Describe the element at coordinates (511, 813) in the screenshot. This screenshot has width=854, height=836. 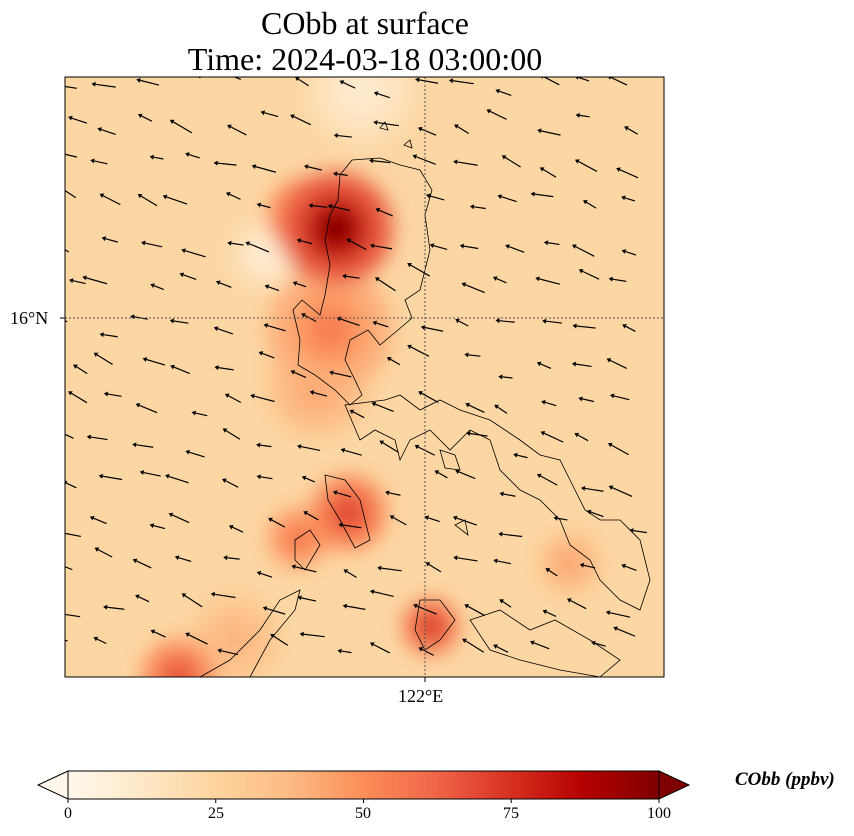
I see `colorbar-tick-label: 75` at that location.